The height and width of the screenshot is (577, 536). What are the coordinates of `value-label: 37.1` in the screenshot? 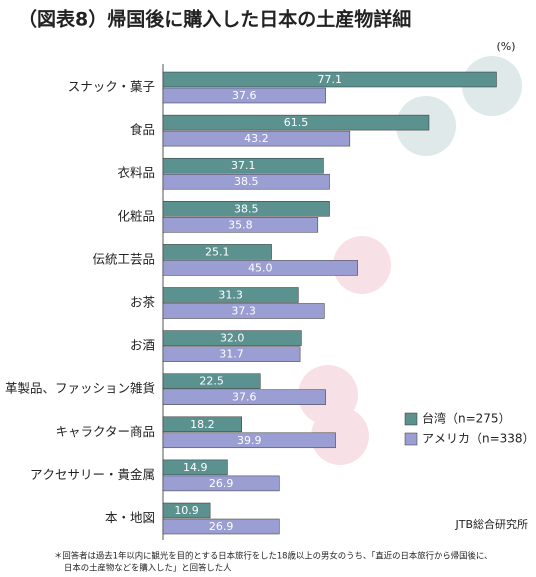 It's located at (243, 165).